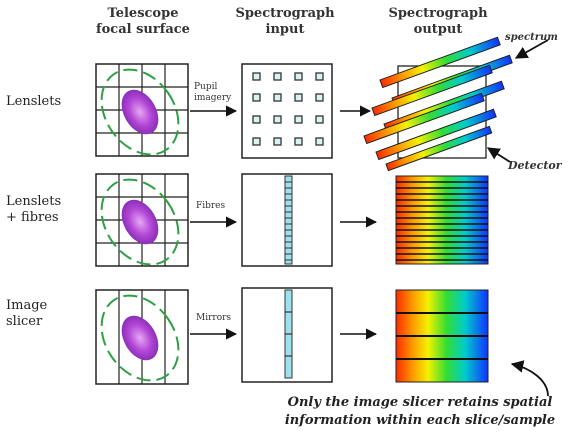 The height and width of the screenshot is (435, 569). Describe the element at coordinates (287, 111) in the screenshot. I see `spectrograph-input-pupils` at that location.